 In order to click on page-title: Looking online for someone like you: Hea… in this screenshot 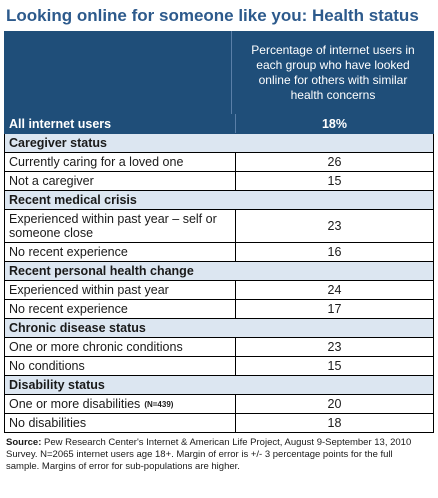, I will do `click(212, 15)`.